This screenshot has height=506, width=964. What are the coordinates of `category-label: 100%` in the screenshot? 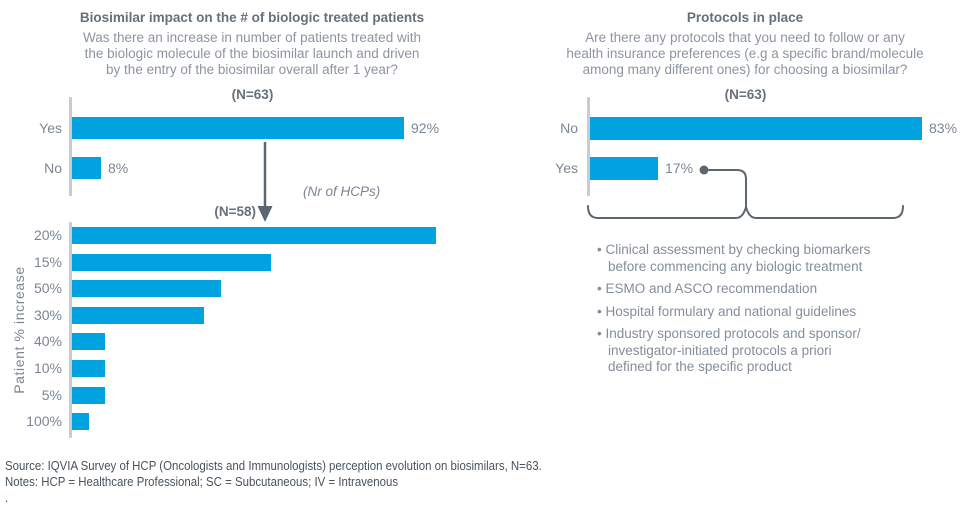 It's located at (44, 421).